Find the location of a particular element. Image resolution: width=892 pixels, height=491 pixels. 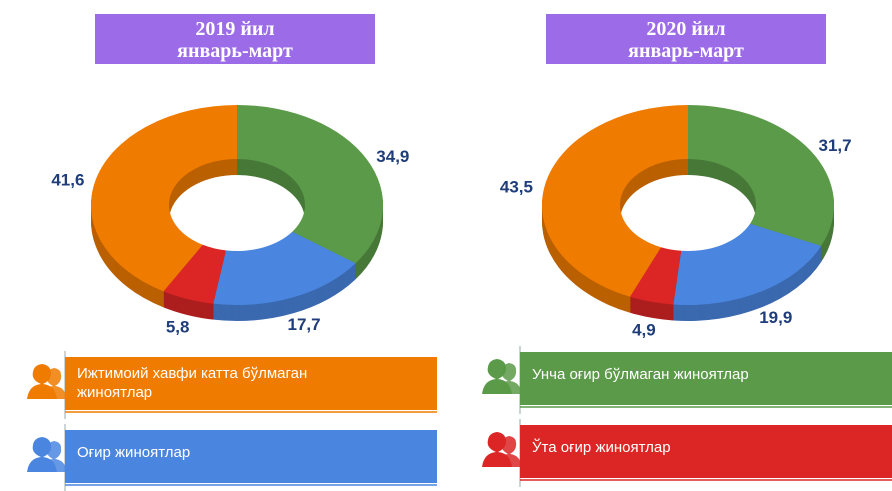

value-label: 17,7 is located at coordinates (303, 324).